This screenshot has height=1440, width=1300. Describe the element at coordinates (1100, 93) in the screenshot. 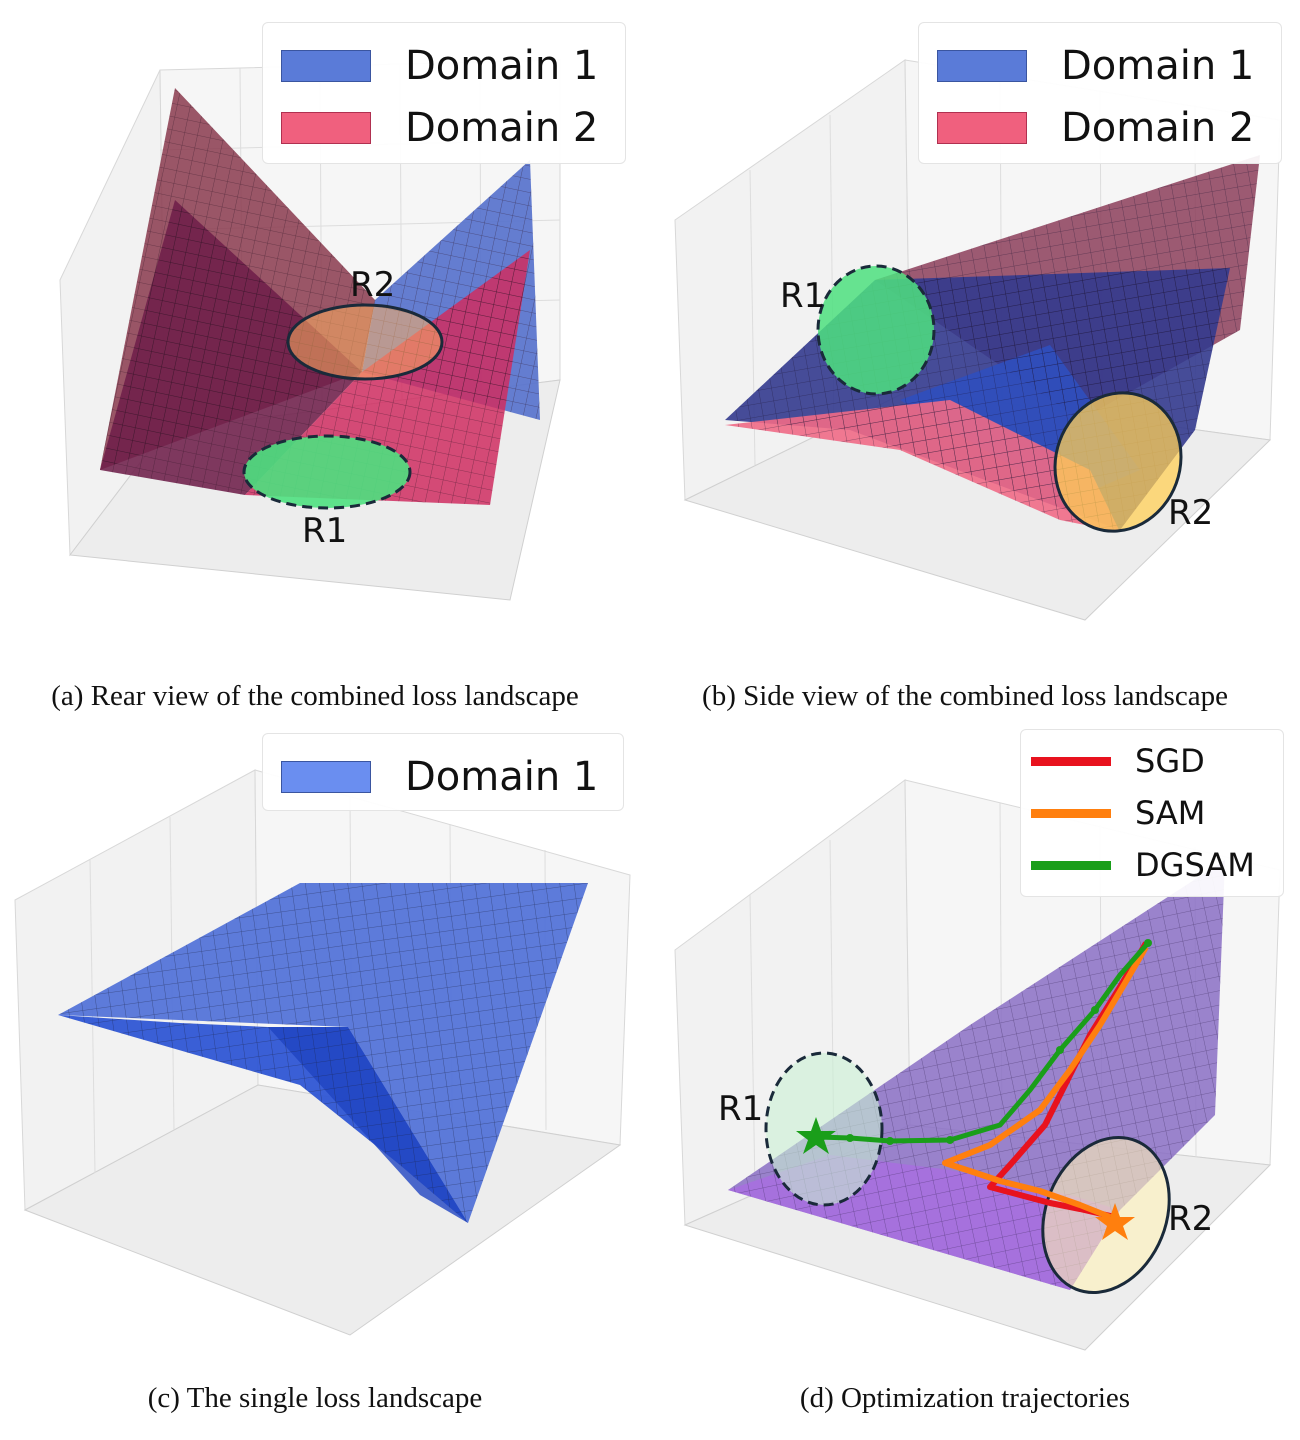

I see `legend-b: Domain 1 Domain 2` at that location.